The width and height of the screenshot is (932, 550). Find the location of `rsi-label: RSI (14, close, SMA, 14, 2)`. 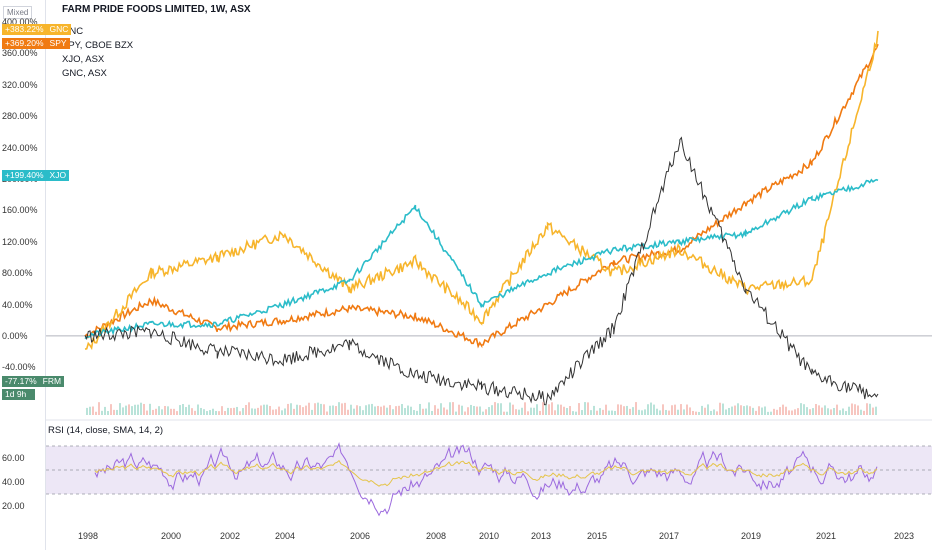

rsi-label: RSI (14, close, SMA, 14, 2) is located at coordinates (106, 430).